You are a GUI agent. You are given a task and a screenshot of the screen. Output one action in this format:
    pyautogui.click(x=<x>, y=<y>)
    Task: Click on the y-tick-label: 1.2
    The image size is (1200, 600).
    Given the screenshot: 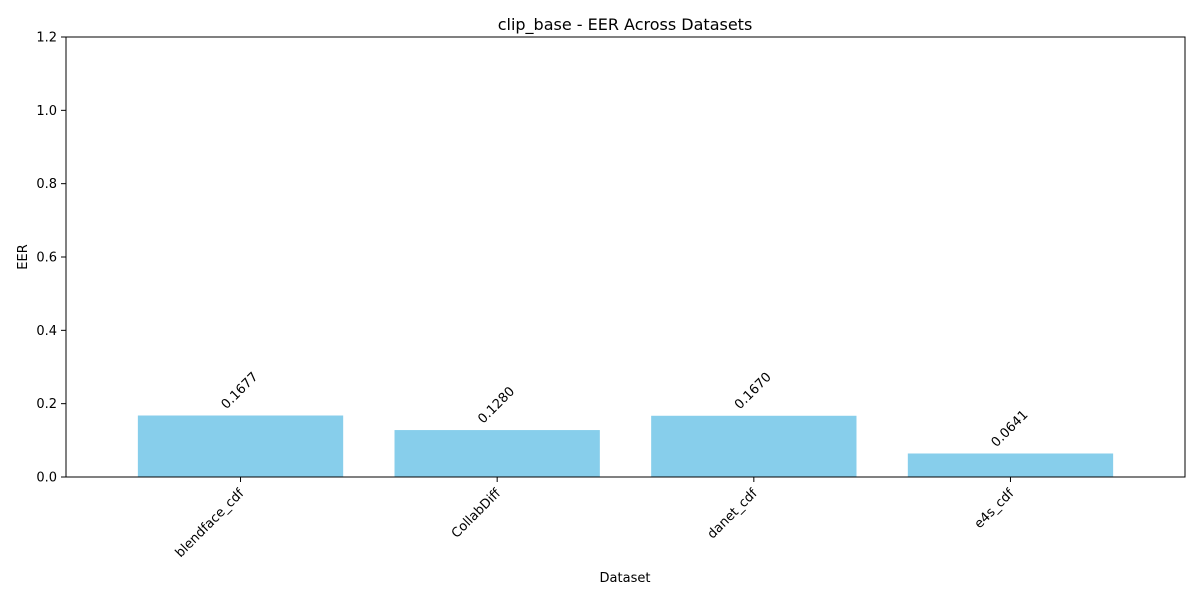 What is the action you would take?
    pyautogui.click(x=46, y=38)
    